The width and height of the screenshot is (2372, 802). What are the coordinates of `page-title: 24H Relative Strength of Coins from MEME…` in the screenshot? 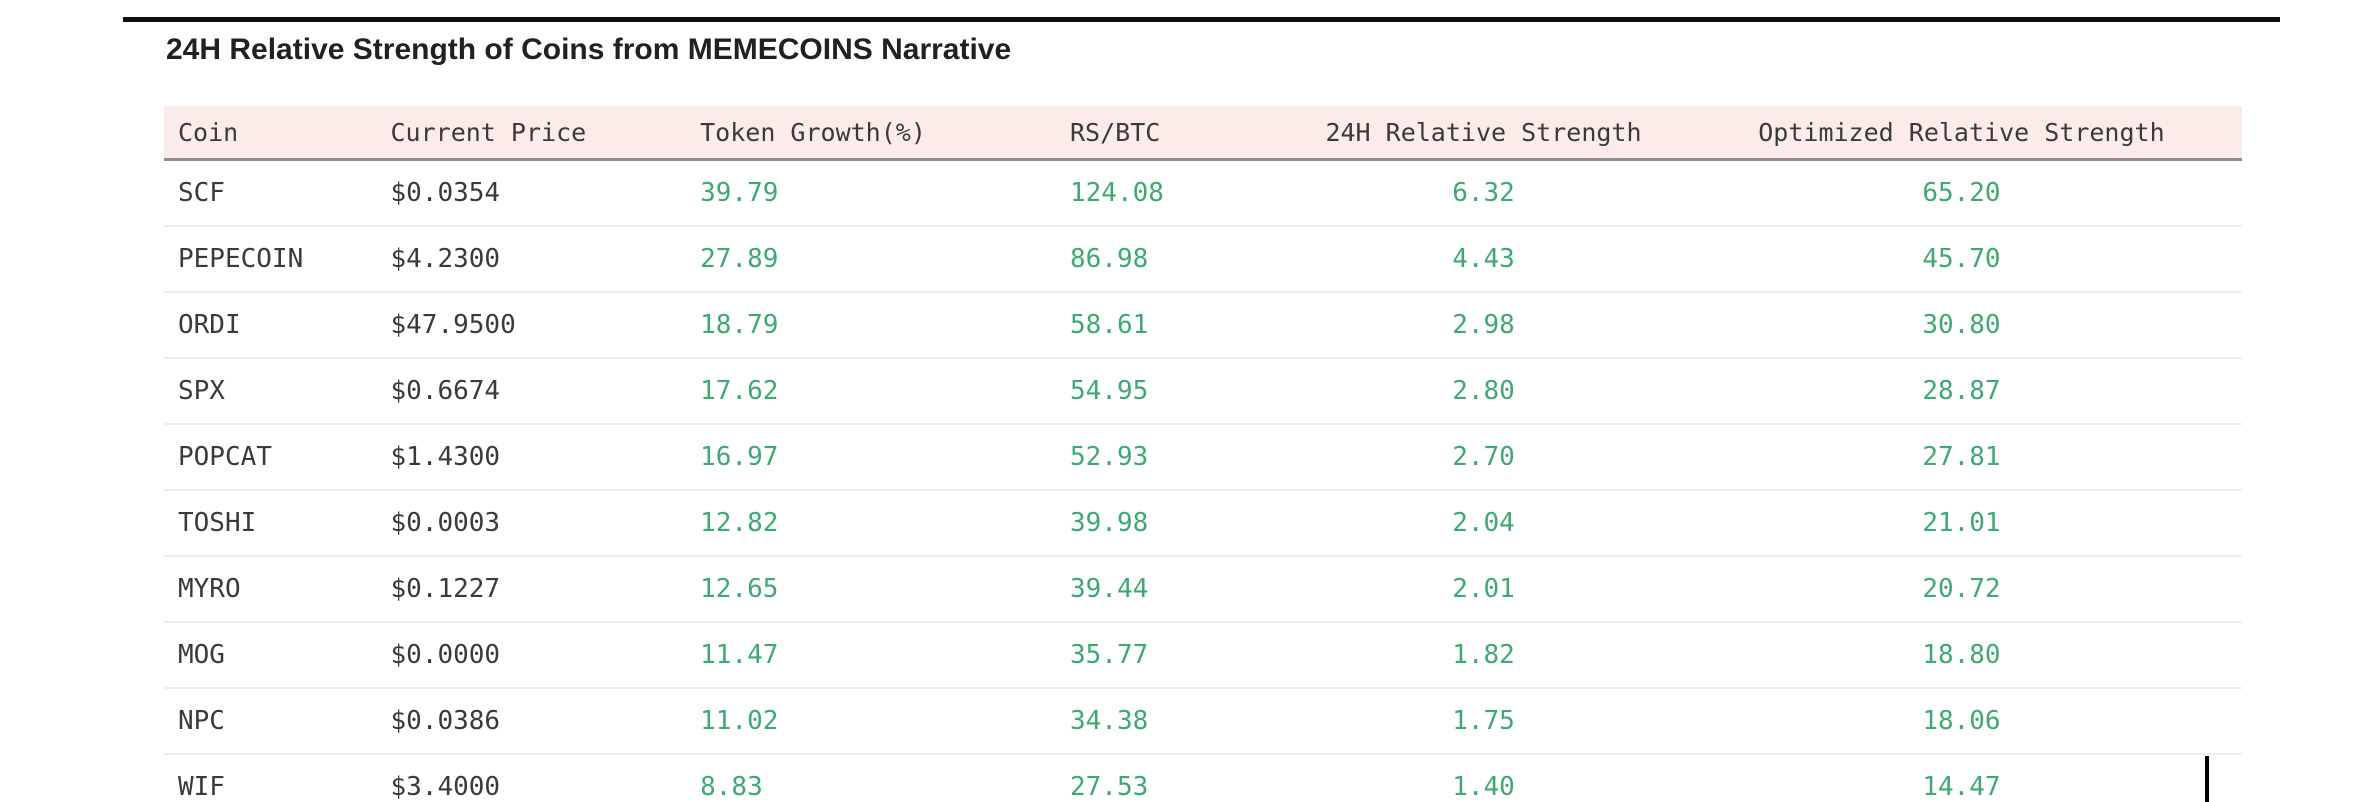 It's located at (589, 49).